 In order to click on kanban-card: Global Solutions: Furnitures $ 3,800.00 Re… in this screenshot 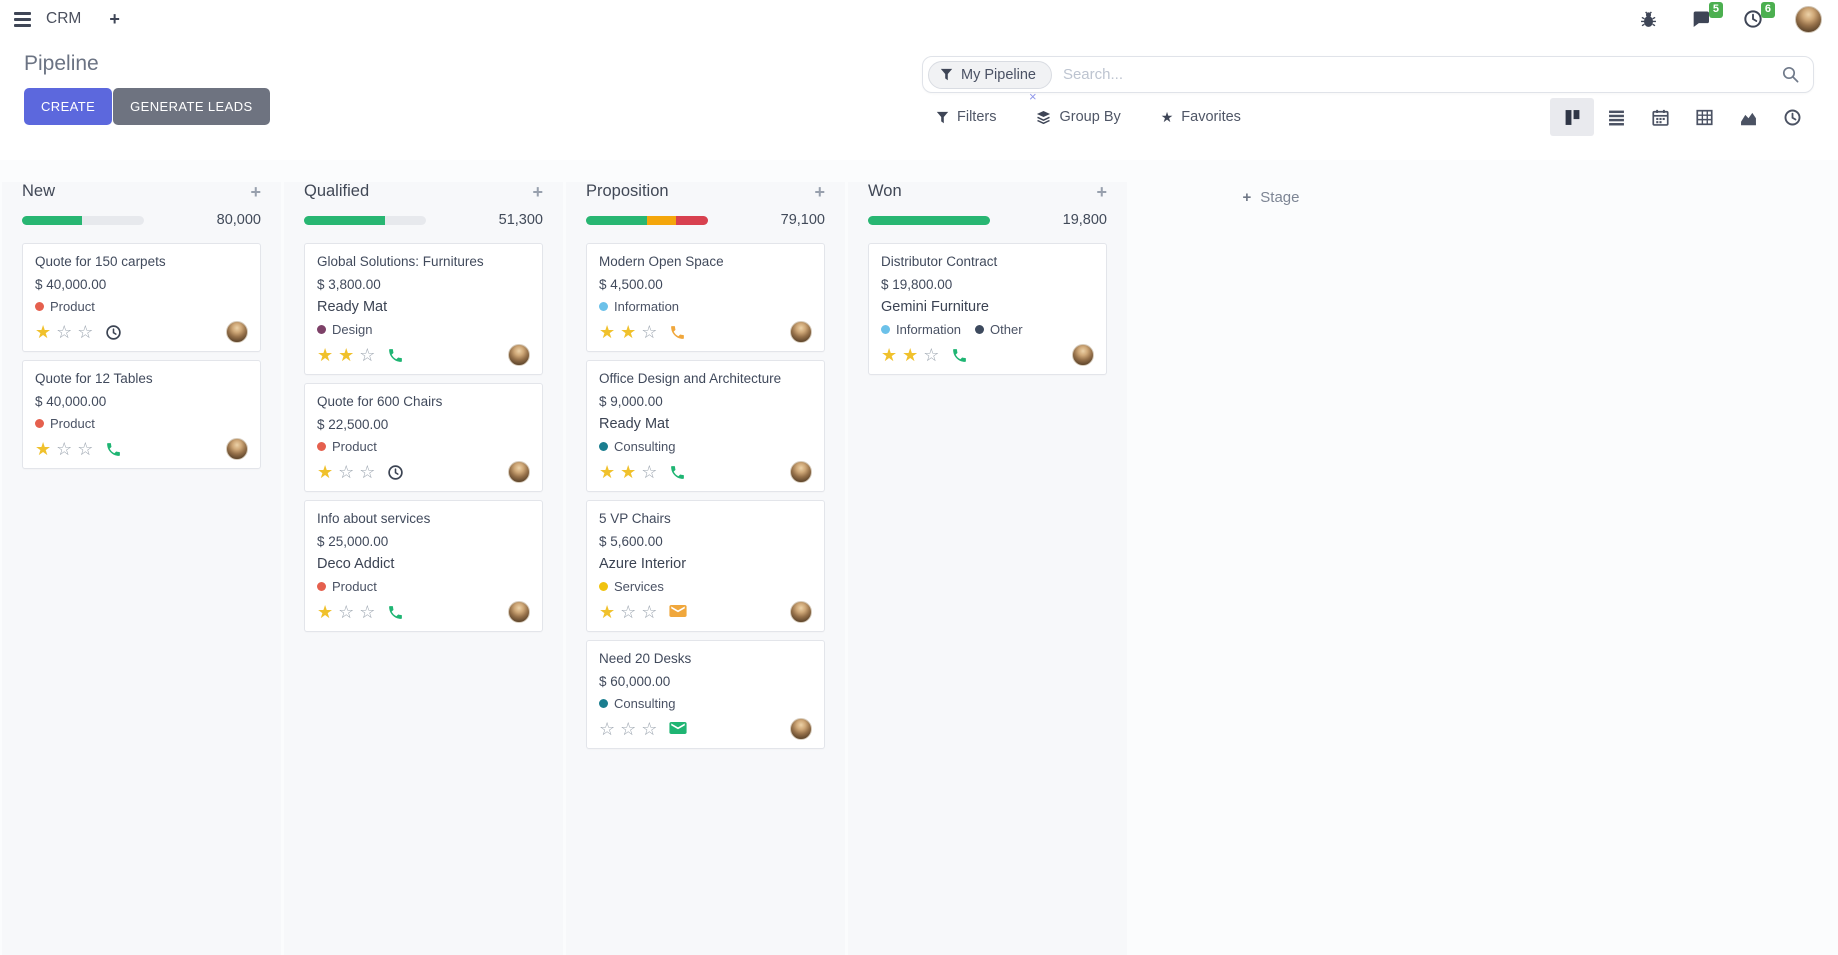, I will do `click(423, 309)`.